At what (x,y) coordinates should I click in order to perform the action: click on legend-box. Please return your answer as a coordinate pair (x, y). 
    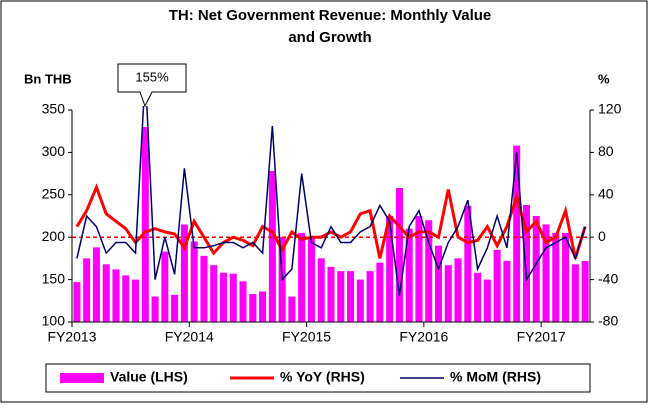
    Looking at the image, I should click on (318, 378).